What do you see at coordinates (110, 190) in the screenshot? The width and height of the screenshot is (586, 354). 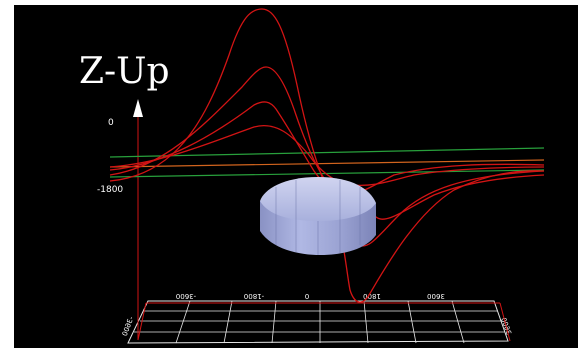 I see `z-label-middle: -1800` at bounding box center [110, 190].